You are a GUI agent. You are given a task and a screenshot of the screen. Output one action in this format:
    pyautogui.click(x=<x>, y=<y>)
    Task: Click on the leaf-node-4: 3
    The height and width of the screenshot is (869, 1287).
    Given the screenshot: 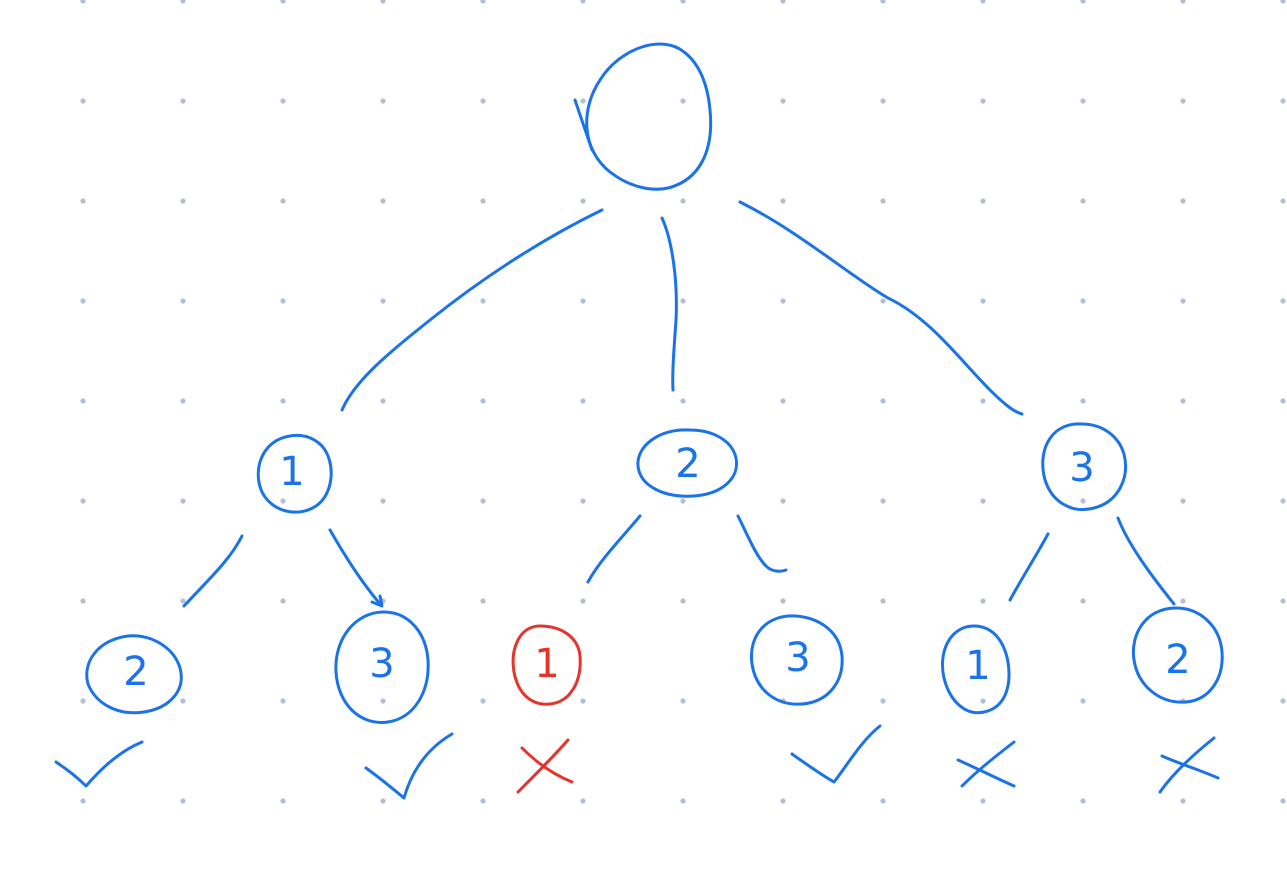 What is the action you would take?
    pyautogui.click(x=796, y=660)
    